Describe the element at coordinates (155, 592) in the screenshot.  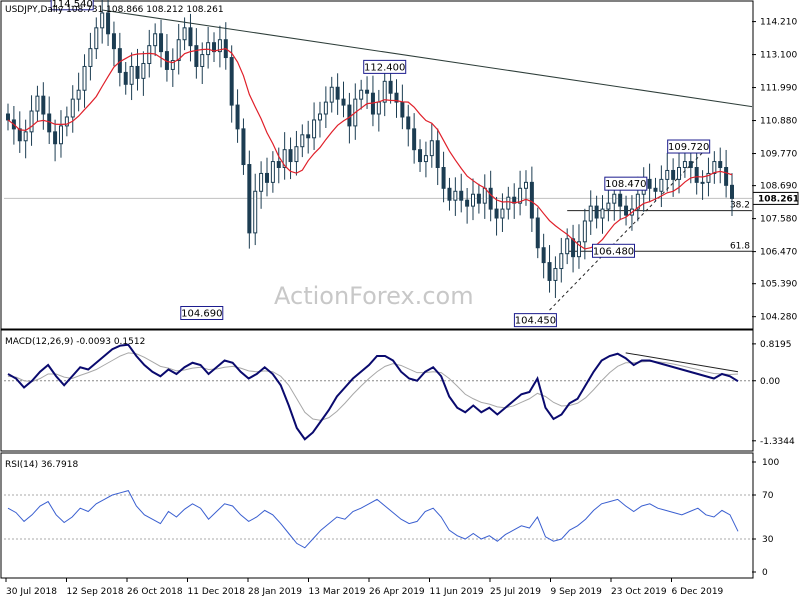
I see `x-axis-label: 26 Oct 2018` at that location.